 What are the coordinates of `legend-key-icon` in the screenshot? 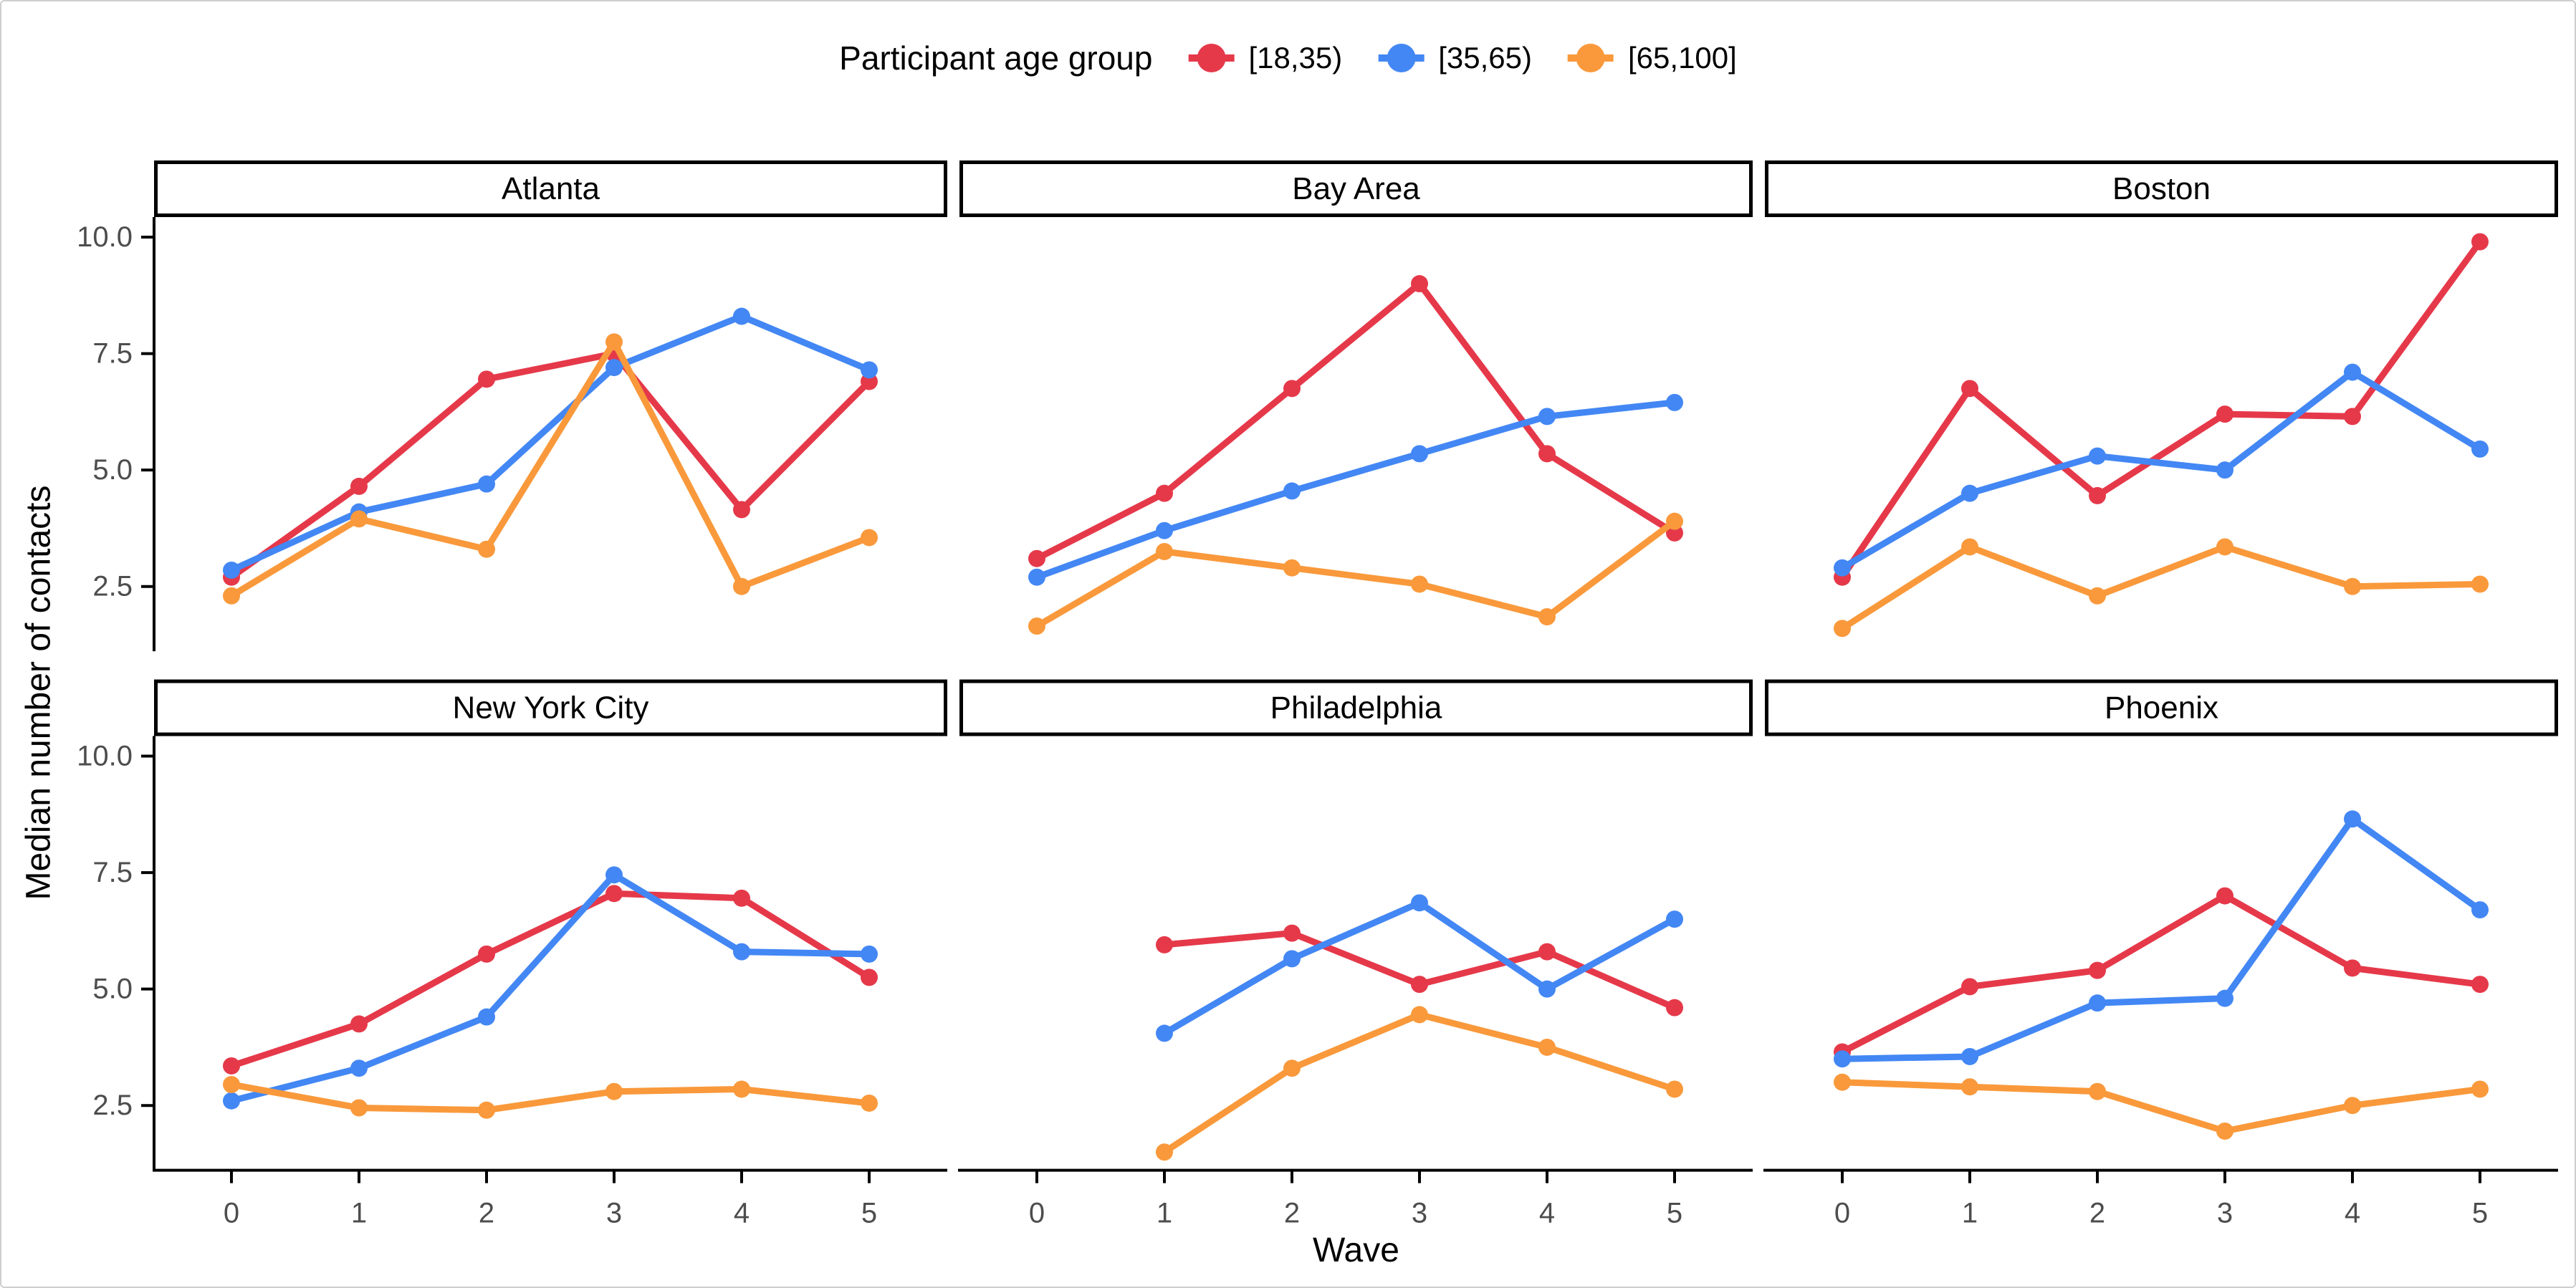 It's located at (1401, 58).